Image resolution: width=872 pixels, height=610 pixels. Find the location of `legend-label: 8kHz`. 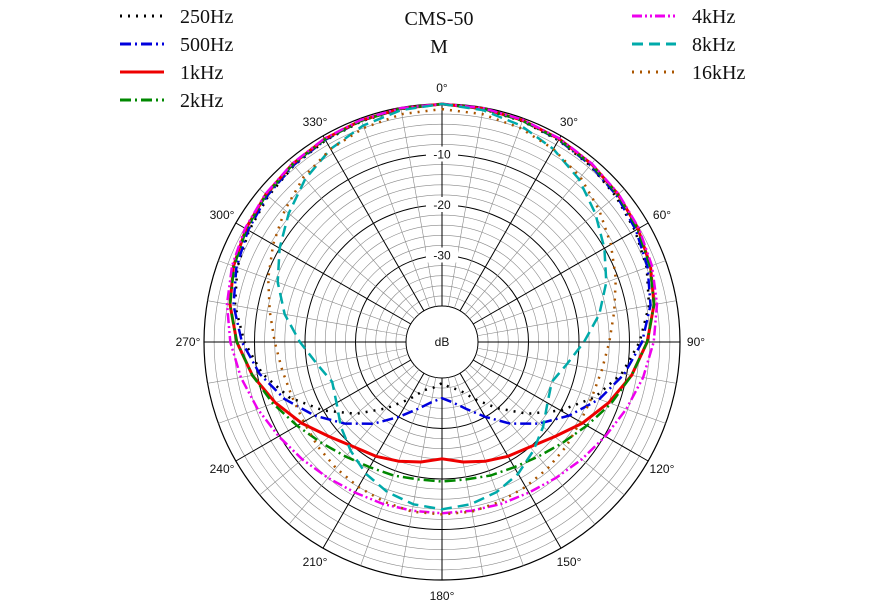

legend-label: 8kHz is located at coordinates (714, 45).